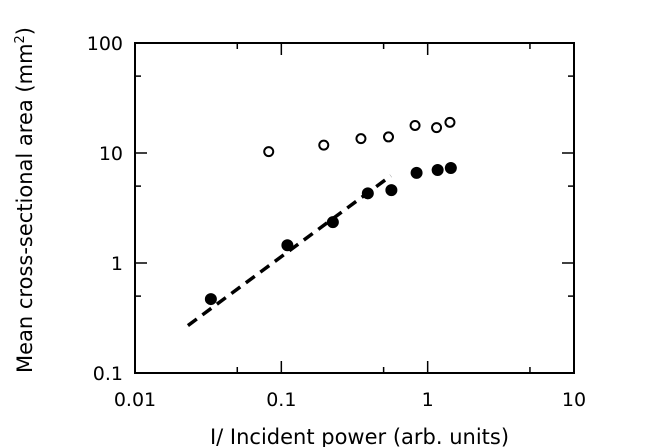 The image size is (652, 447). What do you see at coordinates (359, 436) in the screenshot?
I see `x-axis-label: I/ Incident power (arb. units)` at bounding box center [359, 436].